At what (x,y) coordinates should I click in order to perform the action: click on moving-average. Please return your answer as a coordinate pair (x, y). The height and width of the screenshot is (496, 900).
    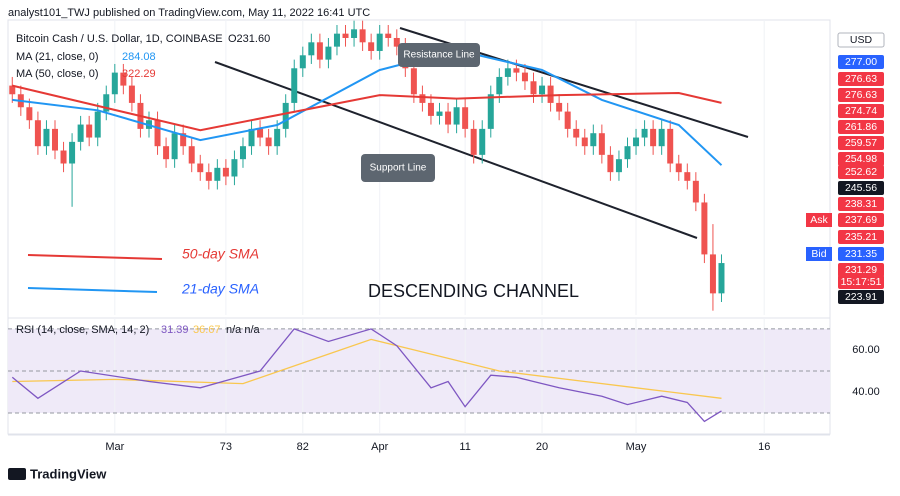
    Looking at the image, I should click on (367, 108).